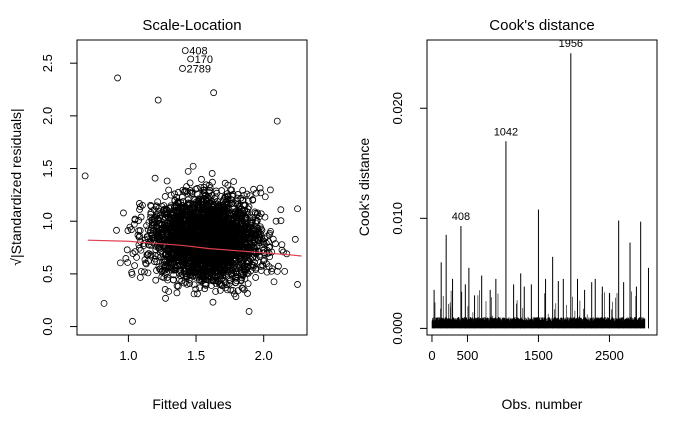 The height and width of the screenshot is (432, 700). Describe the element at coordinates (364, 187) in the screenshot. I see `cooks-distance-y-label: Cook's distance` at that location.